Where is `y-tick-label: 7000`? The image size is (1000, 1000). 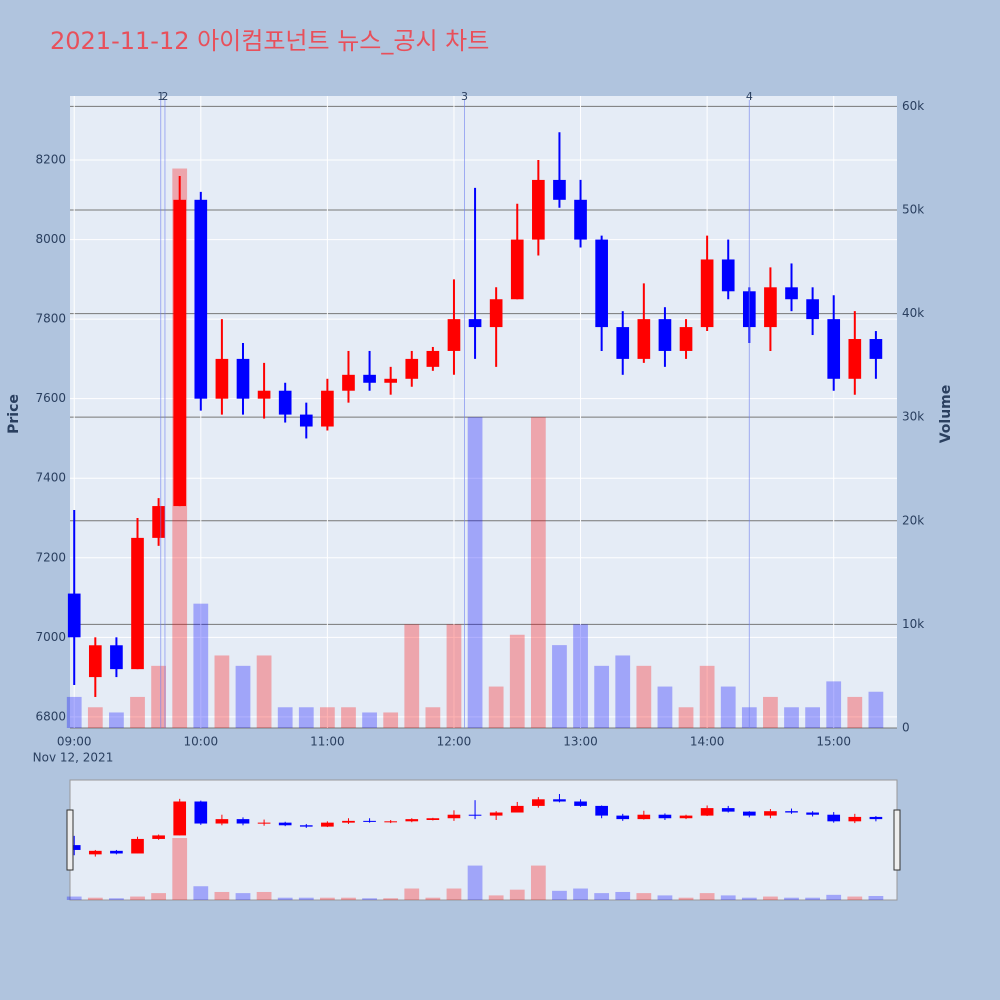 y-tick-label: 7000 is located at coordinates (50, 637).